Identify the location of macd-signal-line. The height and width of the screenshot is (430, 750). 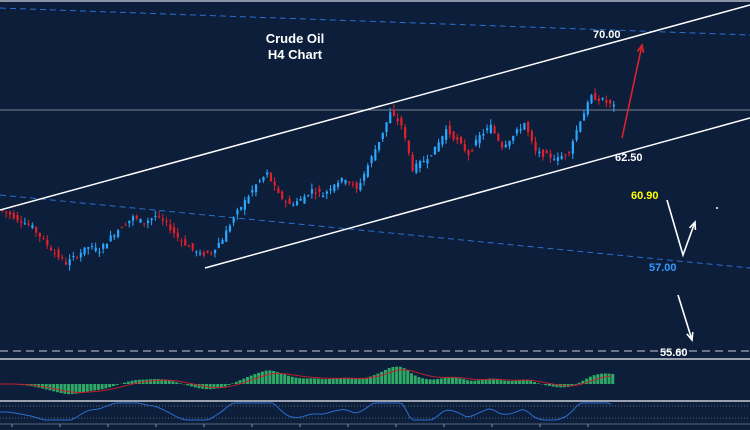
(306, 381).